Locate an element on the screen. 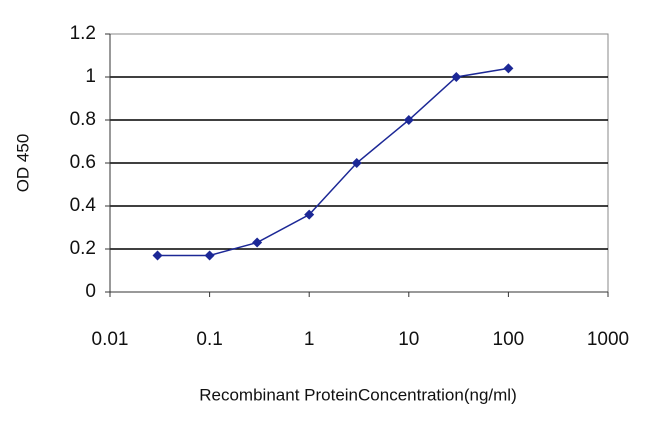 The height and width of the screenshot is (433, 650). y-tick-label: 0.4 is located at coordinates (83, 205).